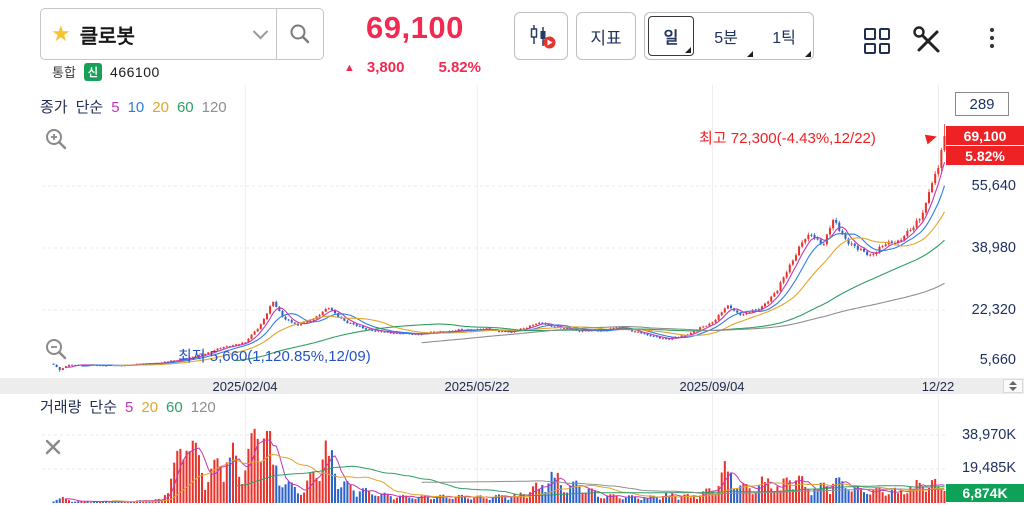 The image size is (1024, 505). Describe the element at coordinates (106, 71) in the screenshot. I see `stock-meta: 통합 신 466100` at that location.